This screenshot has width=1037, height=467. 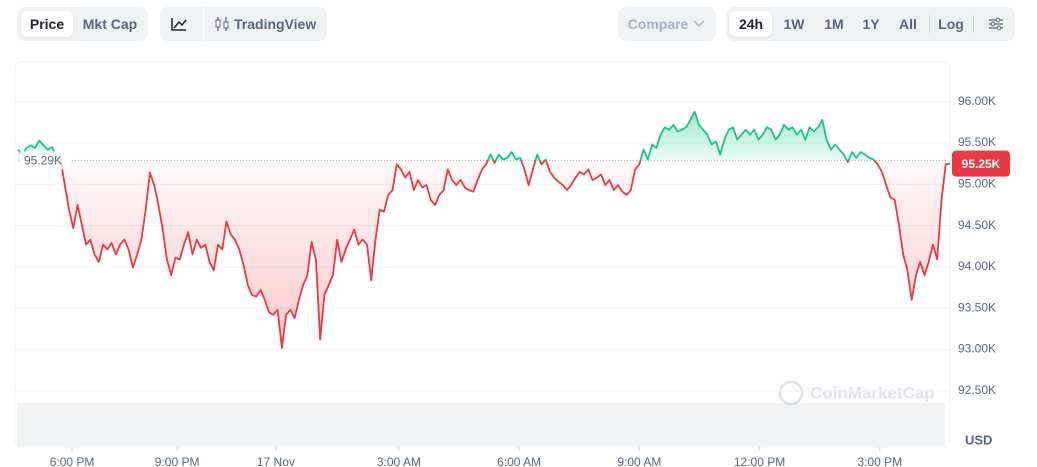 What do you see at coordinates (977, 142) in the screenshot?
I see `y-tick-label: 95.50K` at bounding box center [977, 142].